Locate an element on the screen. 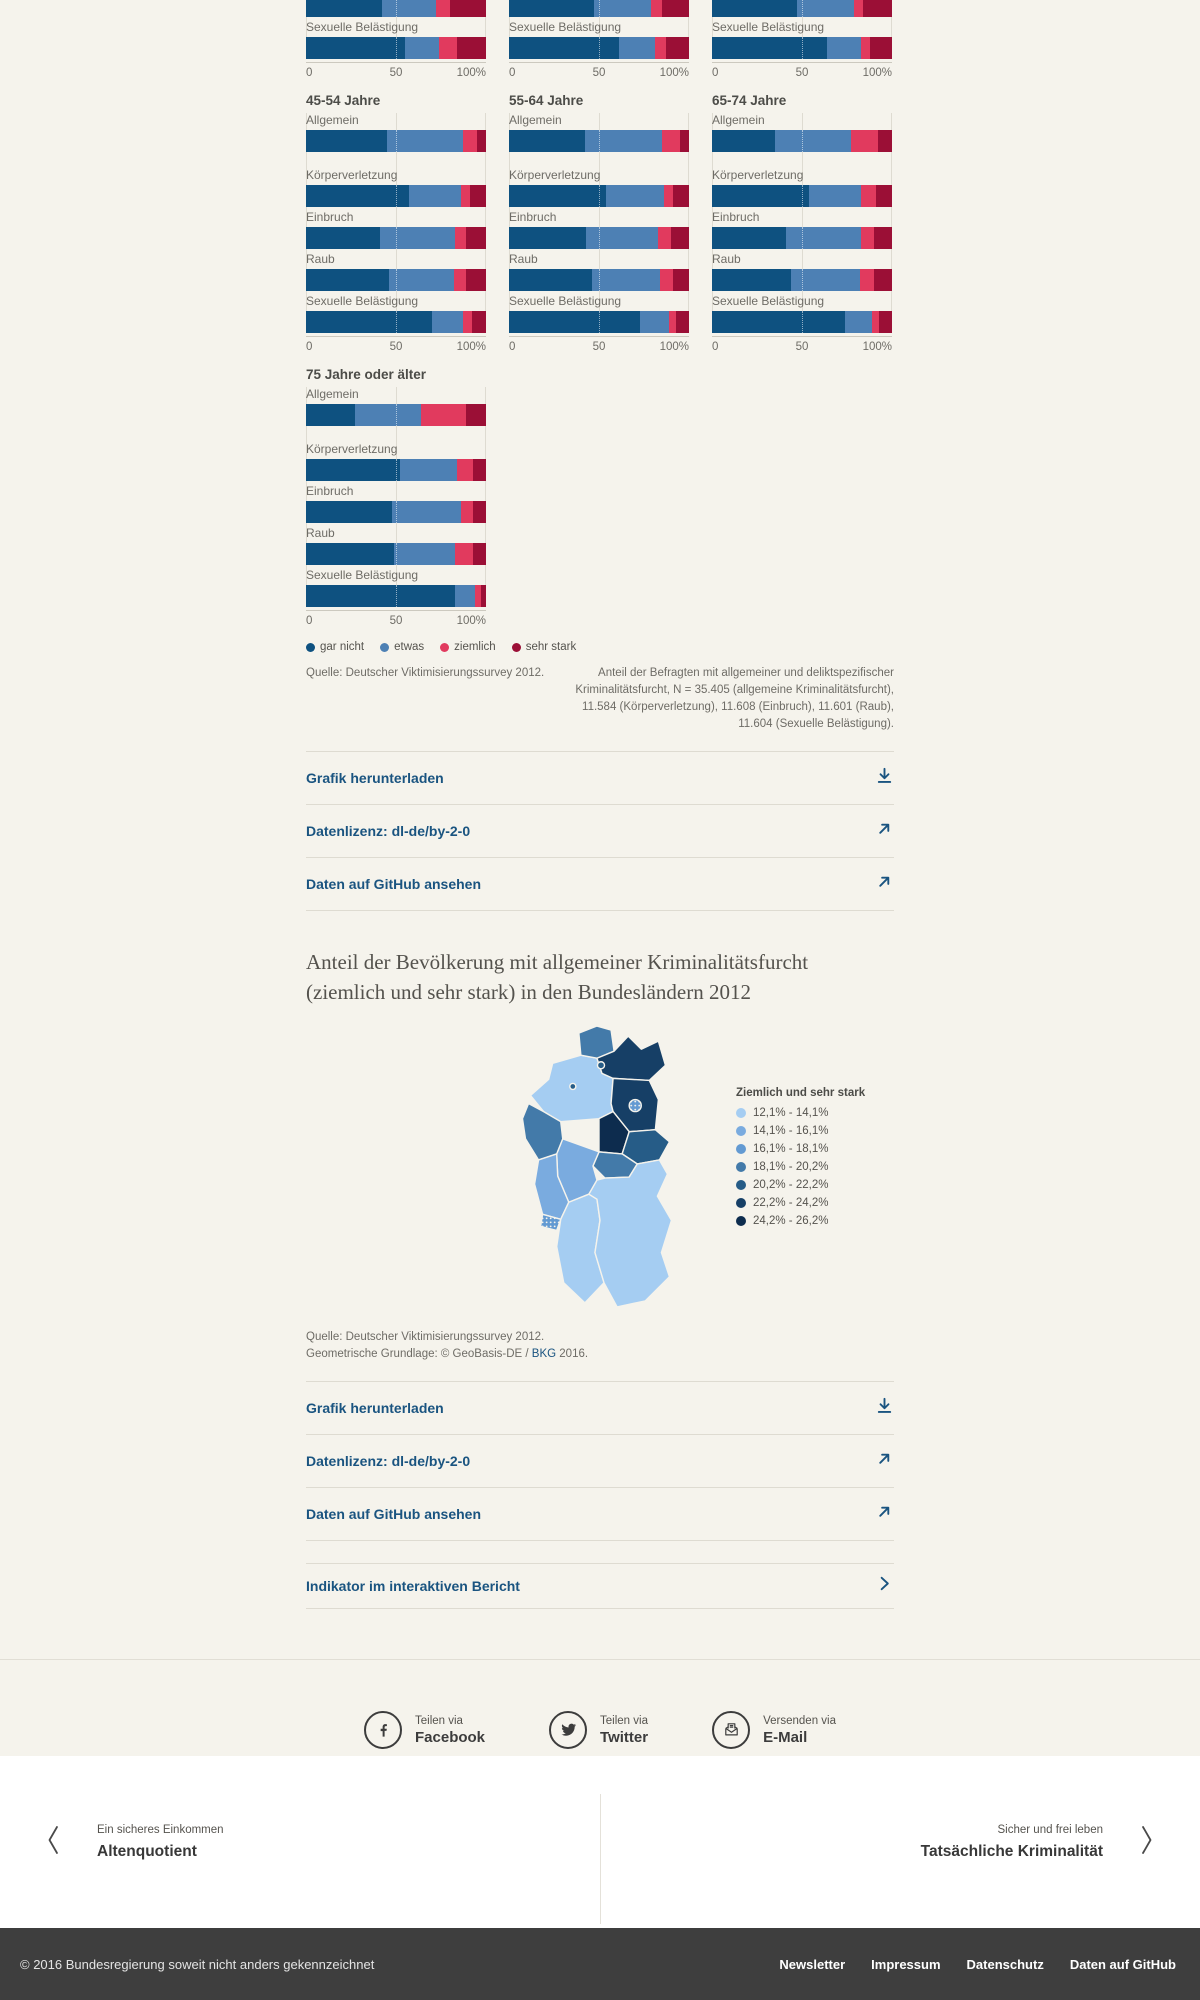 This screenshot has height=2000, width=1200. chart-row: Allgemein is located at coordinates (599, 132).